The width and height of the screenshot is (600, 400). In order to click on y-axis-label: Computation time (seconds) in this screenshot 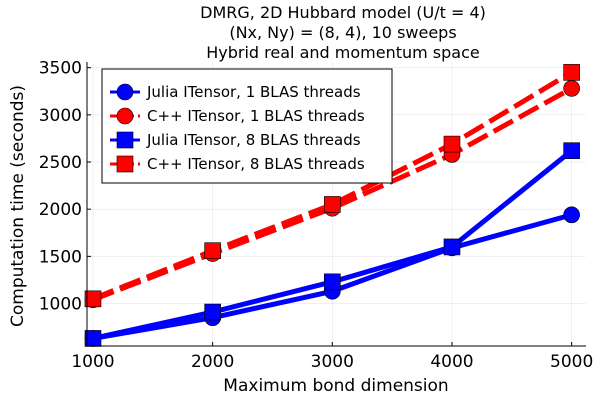, I will do `click(18, 206)`.